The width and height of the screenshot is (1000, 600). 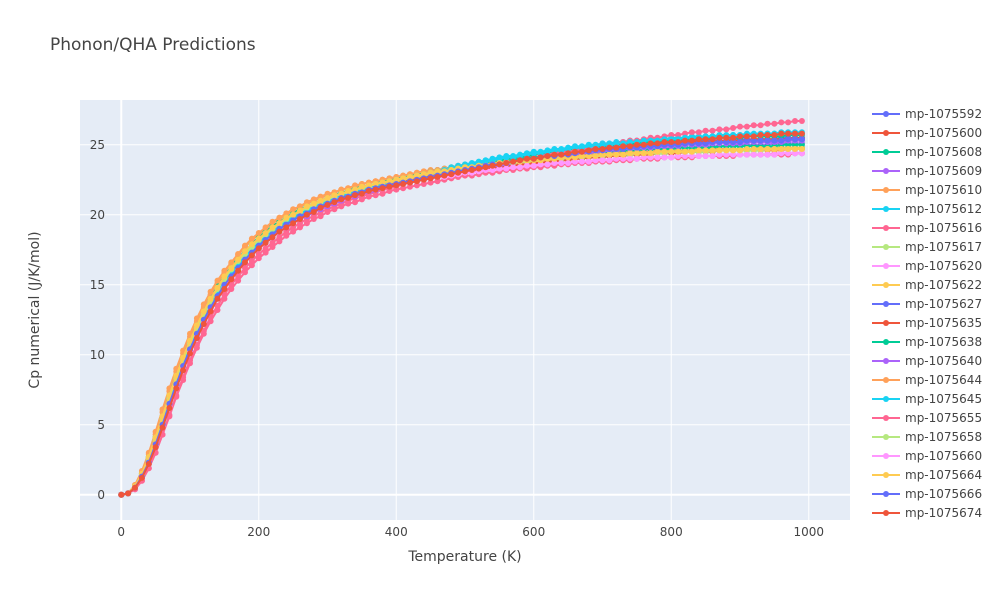 What do you see at coordinates (927, 285) in the screenshot?
I see `legend-item: mp-1075622` at bounding box center [927, 285].